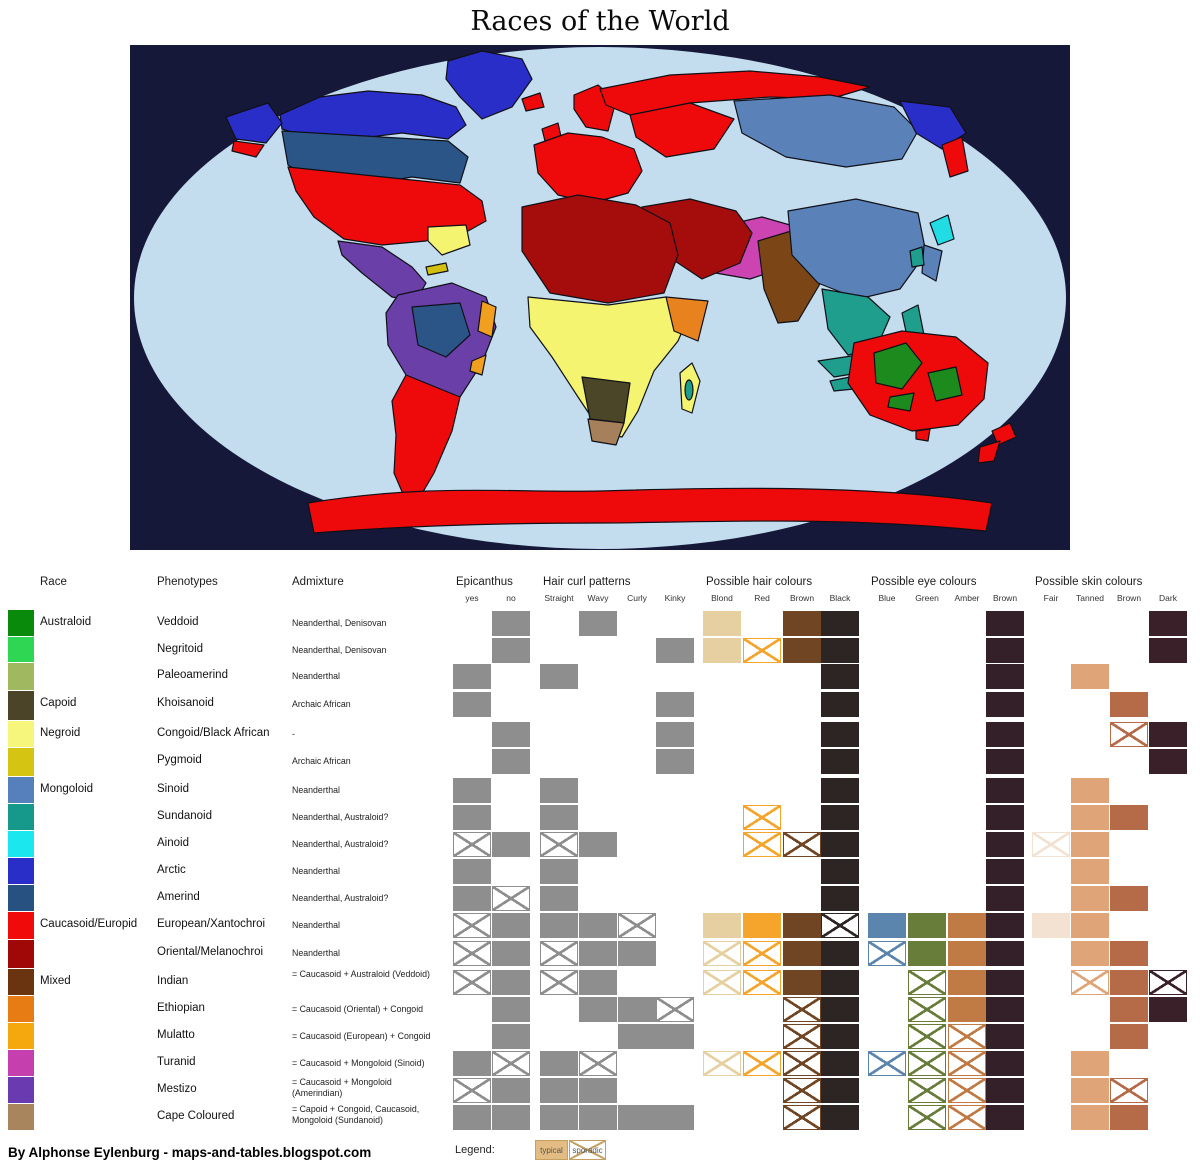  What do you see at coordinates (21, 925) in the screenshot?
I see `race-swatch-european-xantochroi` at bounding box center [21, 925].